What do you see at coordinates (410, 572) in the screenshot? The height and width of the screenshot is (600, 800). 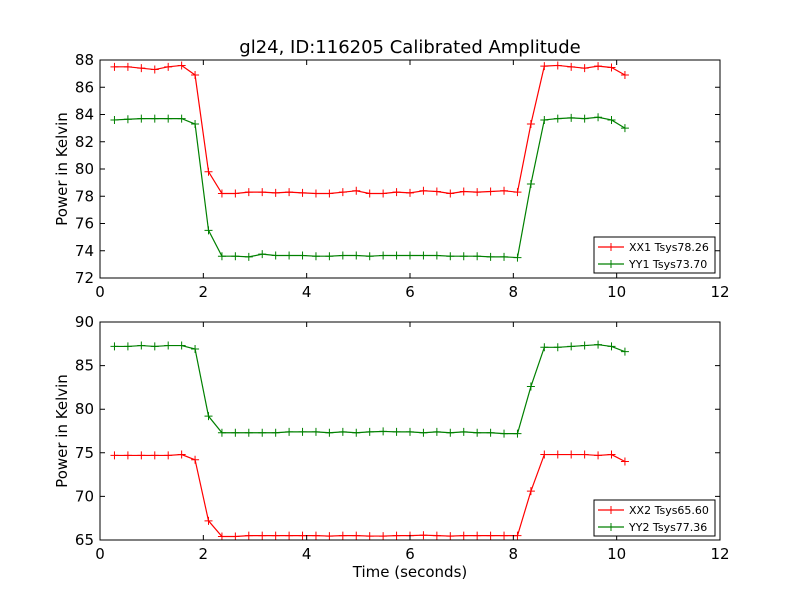 I see `x-axis-label: Time (seconds)` at bounding box center [410, 572].